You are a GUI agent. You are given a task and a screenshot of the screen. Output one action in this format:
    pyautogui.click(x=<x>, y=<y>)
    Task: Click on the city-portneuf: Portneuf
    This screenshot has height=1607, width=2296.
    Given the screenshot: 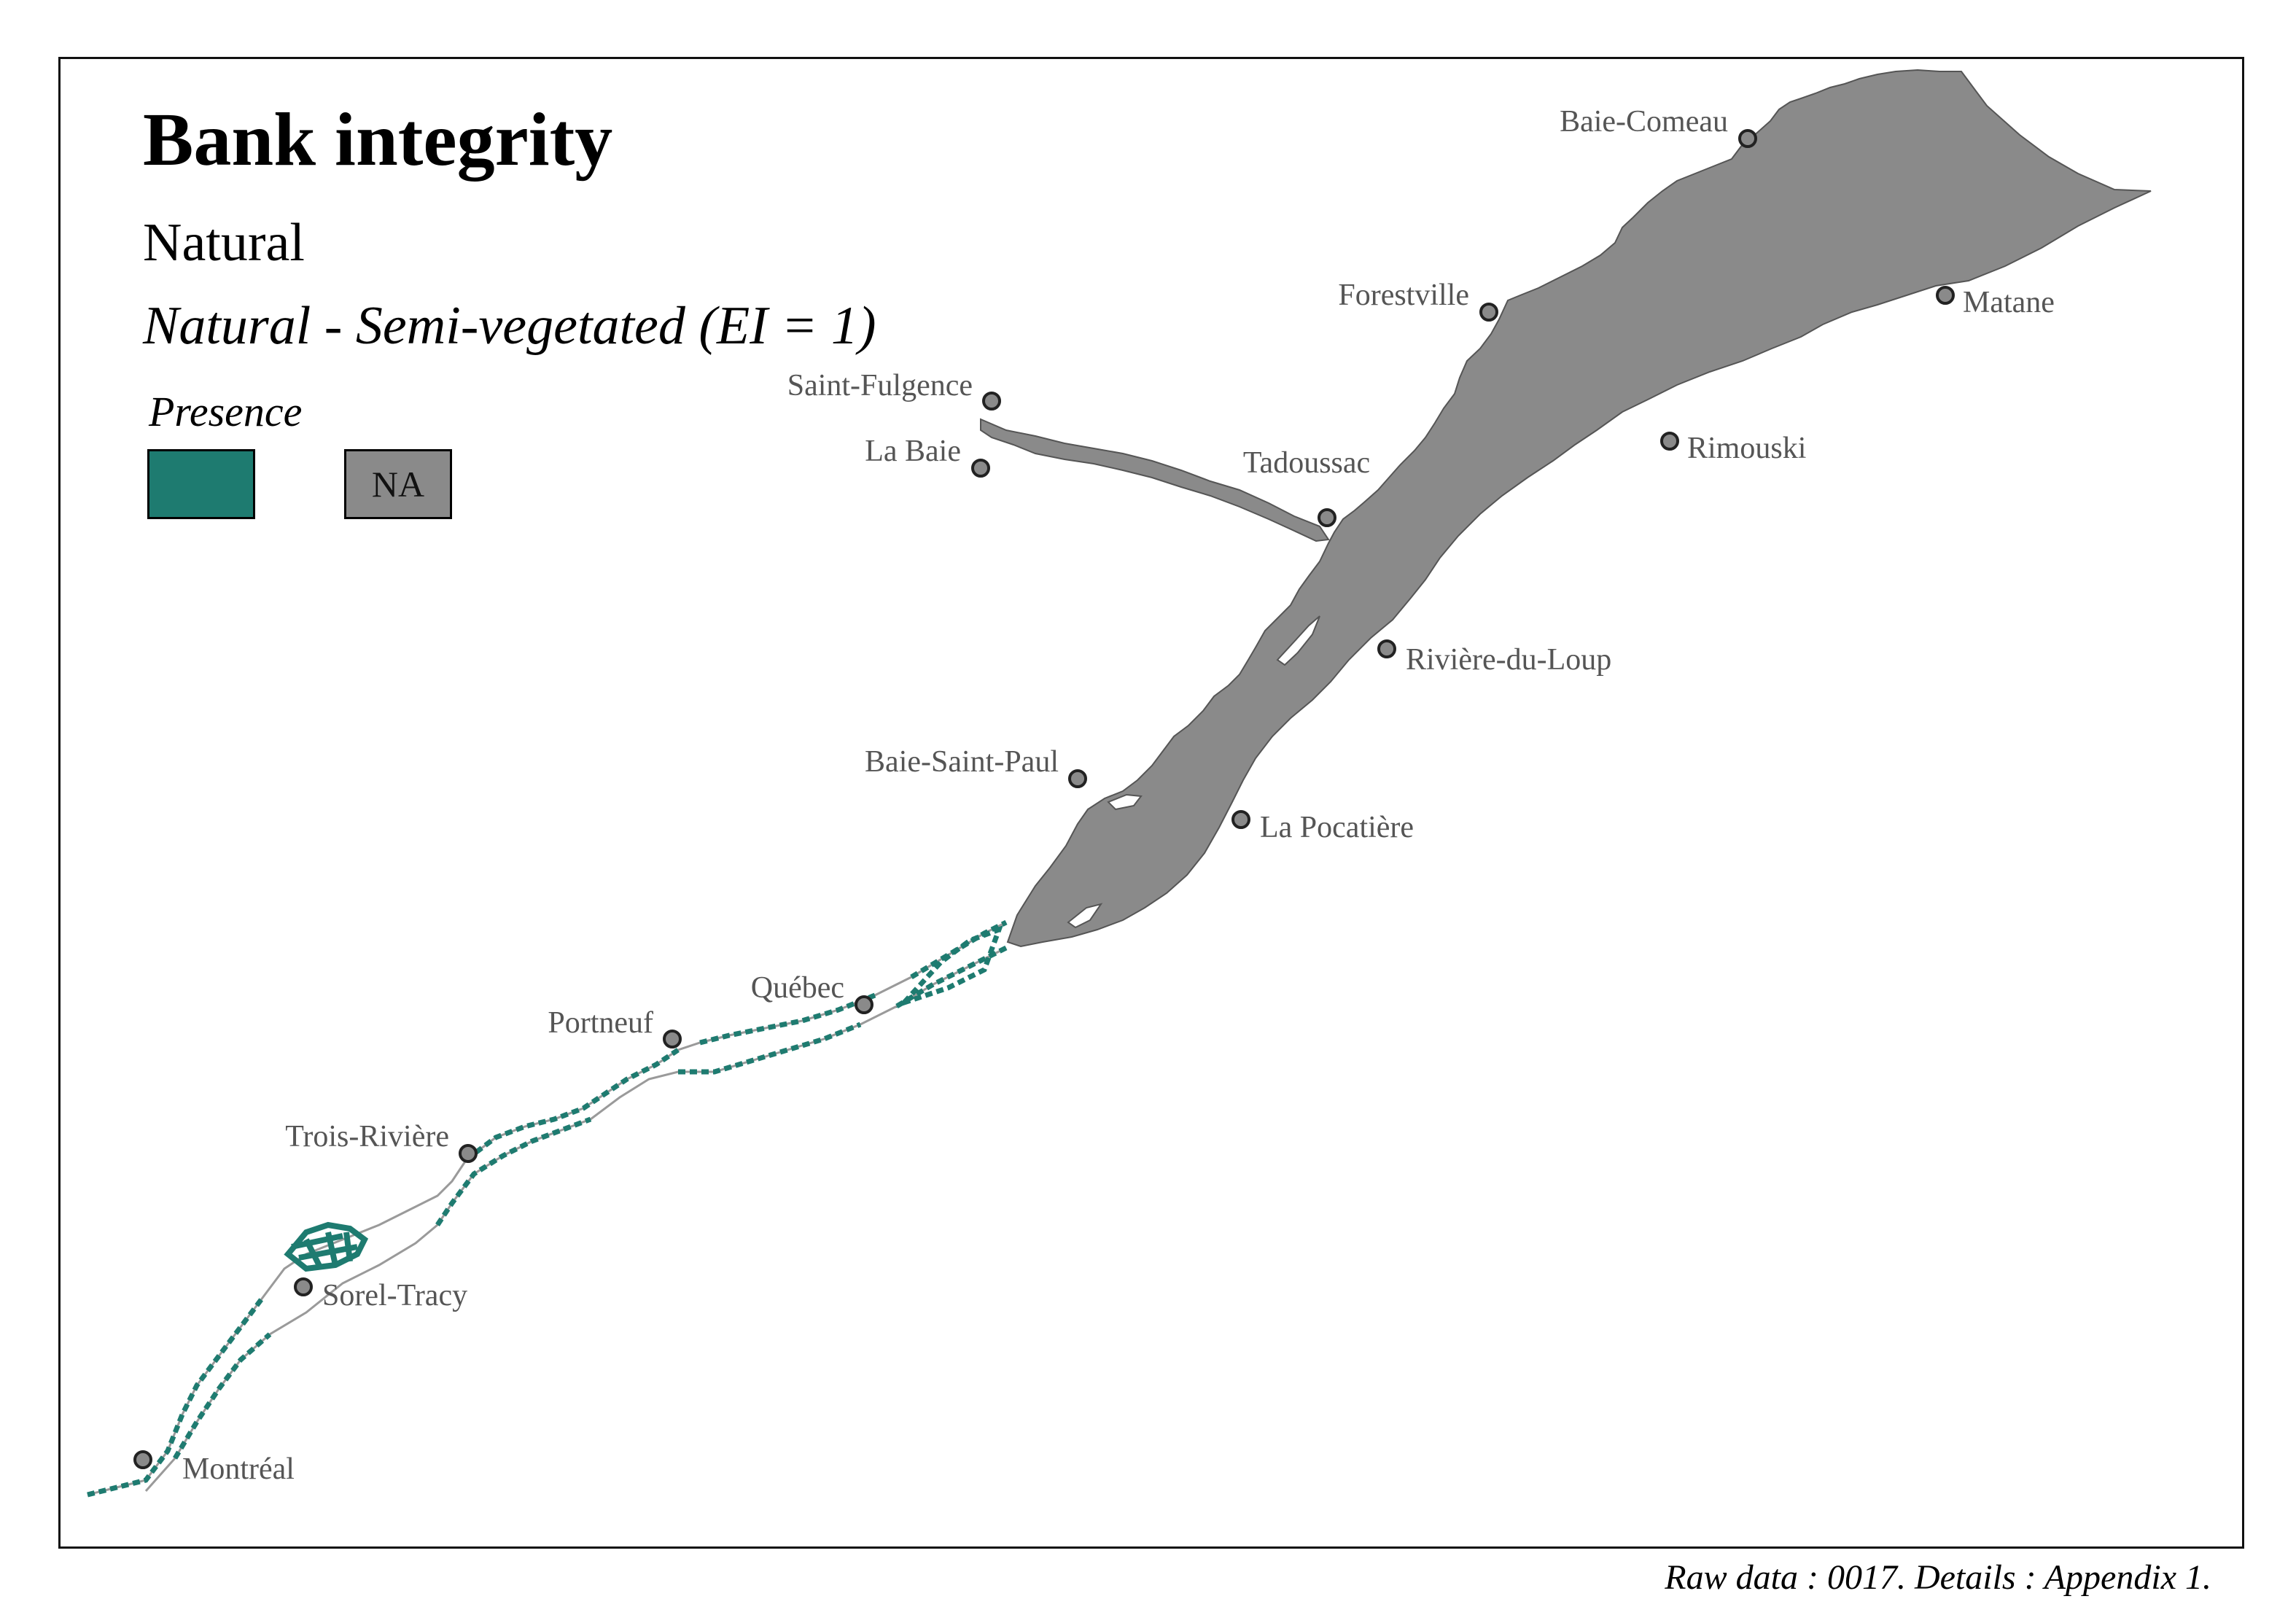 What is the action you would take?
    pyautogui.click(x=615, y=1027)
    